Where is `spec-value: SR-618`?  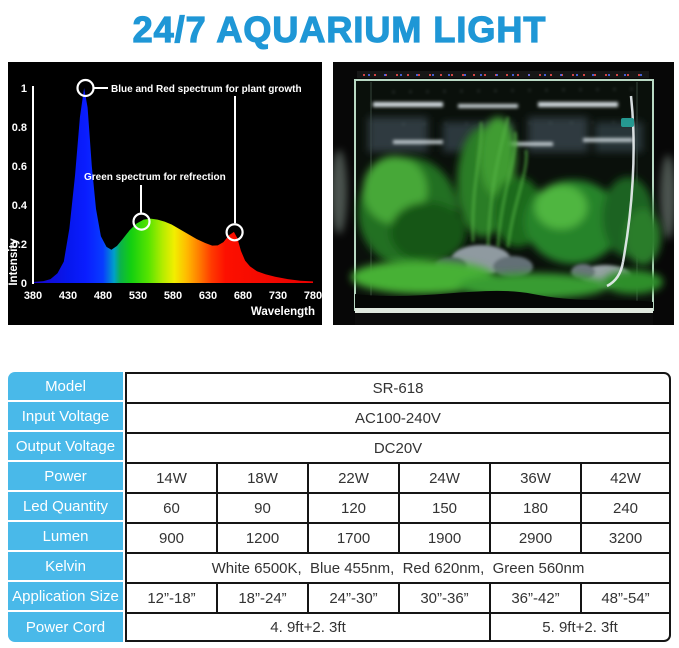
spec-value: SR-618 is located at coordinates (398, 387).